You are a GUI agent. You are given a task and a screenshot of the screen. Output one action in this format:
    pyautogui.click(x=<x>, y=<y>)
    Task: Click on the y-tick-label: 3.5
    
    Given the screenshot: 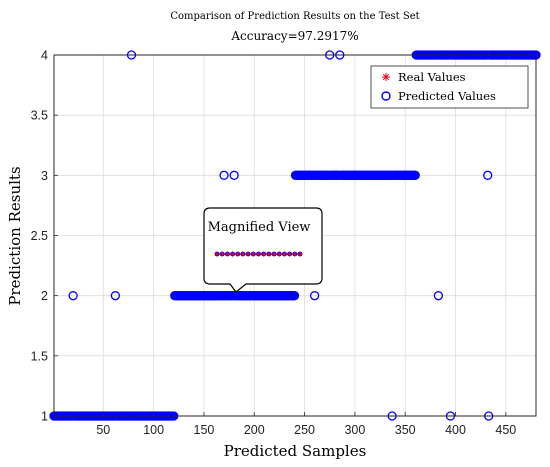 What is the action you would take?
    pyautogui.click(x=39, y=116)
    